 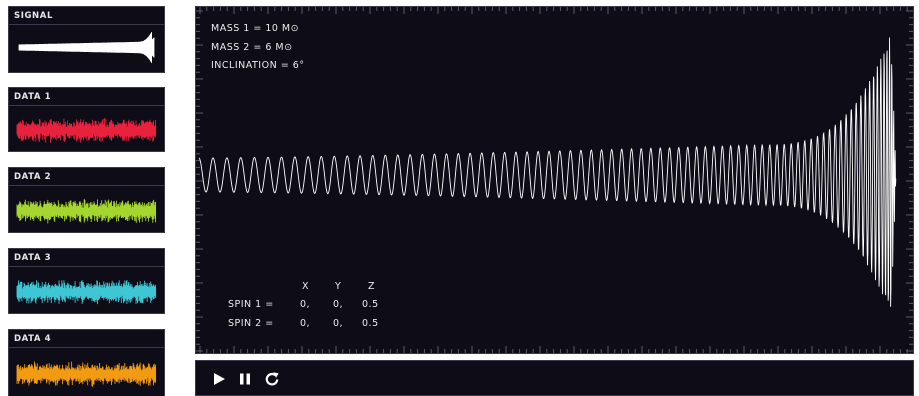 I want to click on mass1-param: MASS 1 = 10 M⊙, so click(x=255, y=28).